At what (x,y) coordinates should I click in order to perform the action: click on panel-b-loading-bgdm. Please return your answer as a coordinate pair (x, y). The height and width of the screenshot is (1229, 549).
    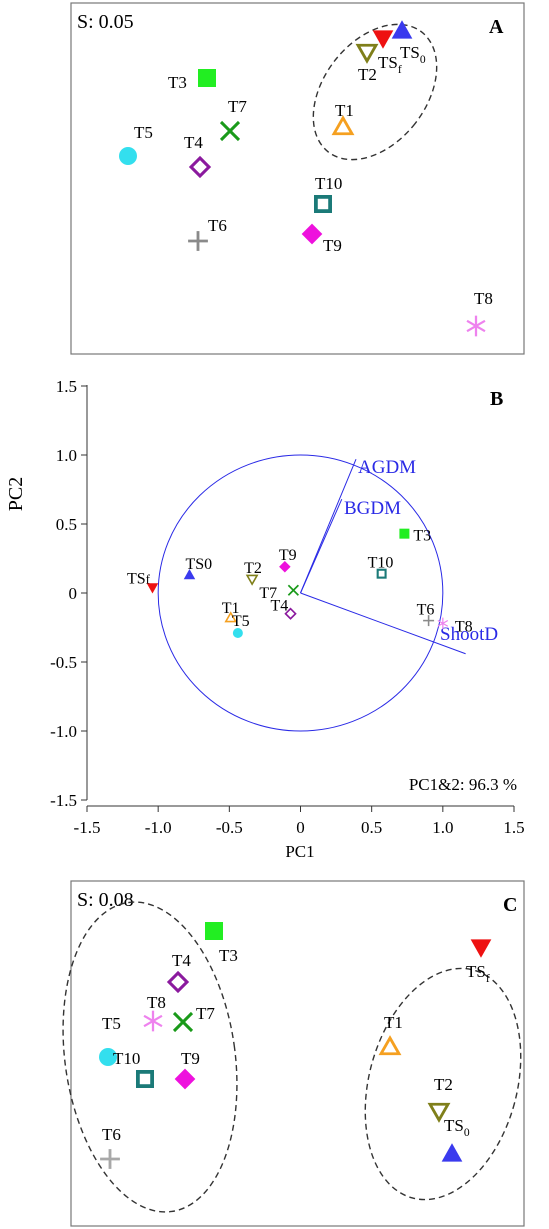
    Looking at the image, I should click on (321, 546).